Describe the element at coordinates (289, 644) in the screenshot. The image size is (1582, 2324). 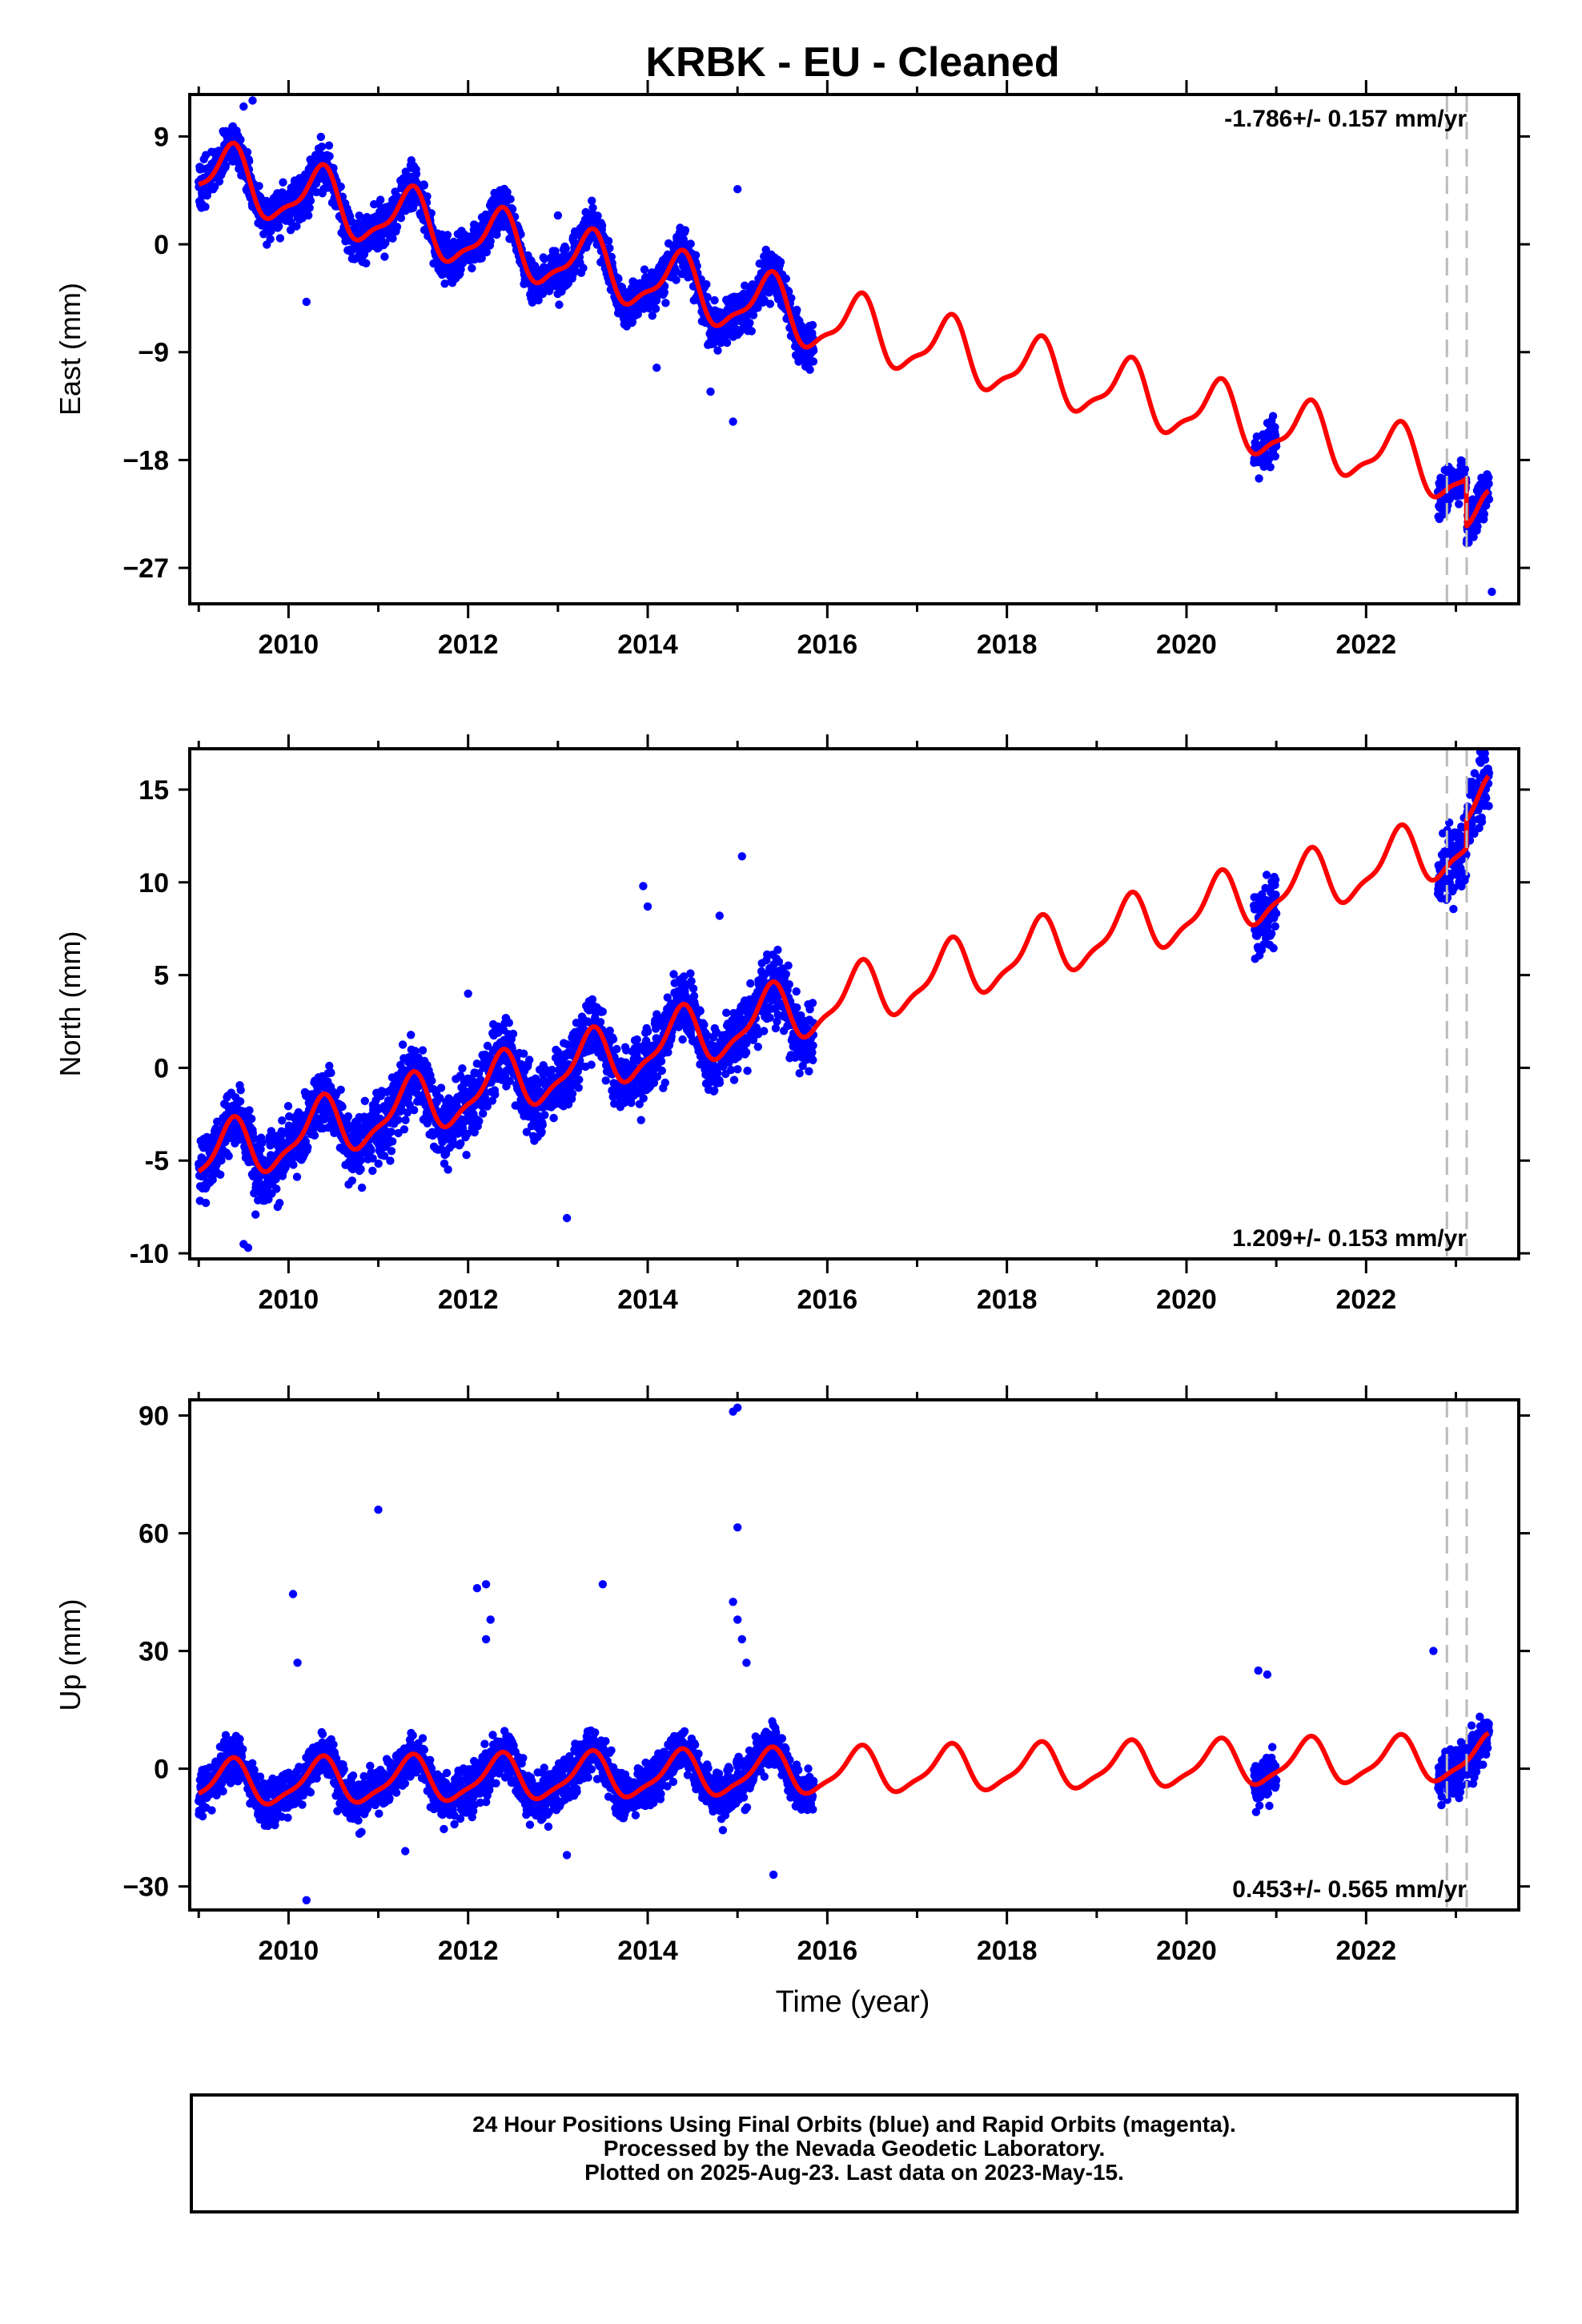
I see `east-x-tick-label: 2010` at that location.